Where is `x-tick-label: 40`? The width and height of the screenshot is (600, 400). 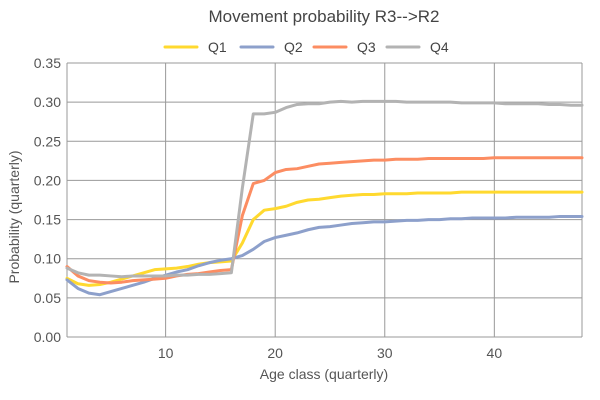
x-tick-label: 40 is located at coordinates (495, 353).